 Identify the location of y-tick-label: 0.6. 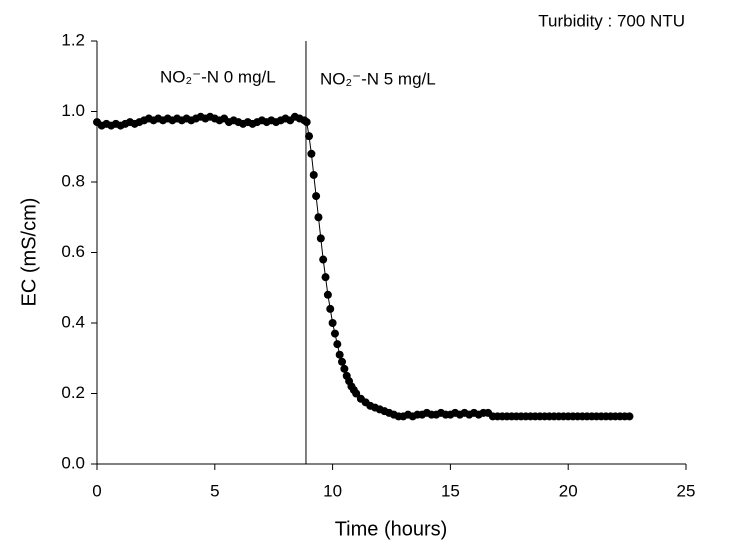
(73, 251).